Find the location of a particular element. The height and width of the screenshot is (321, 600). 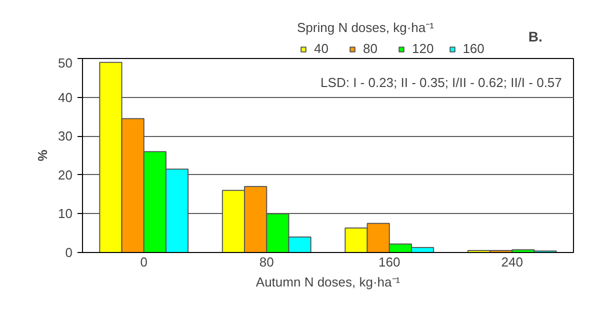

annotation: LSD: I - 0.23; II - 0.35; I/II - 0.62; II/I - 0.57 is located at coordinates (441, 82).